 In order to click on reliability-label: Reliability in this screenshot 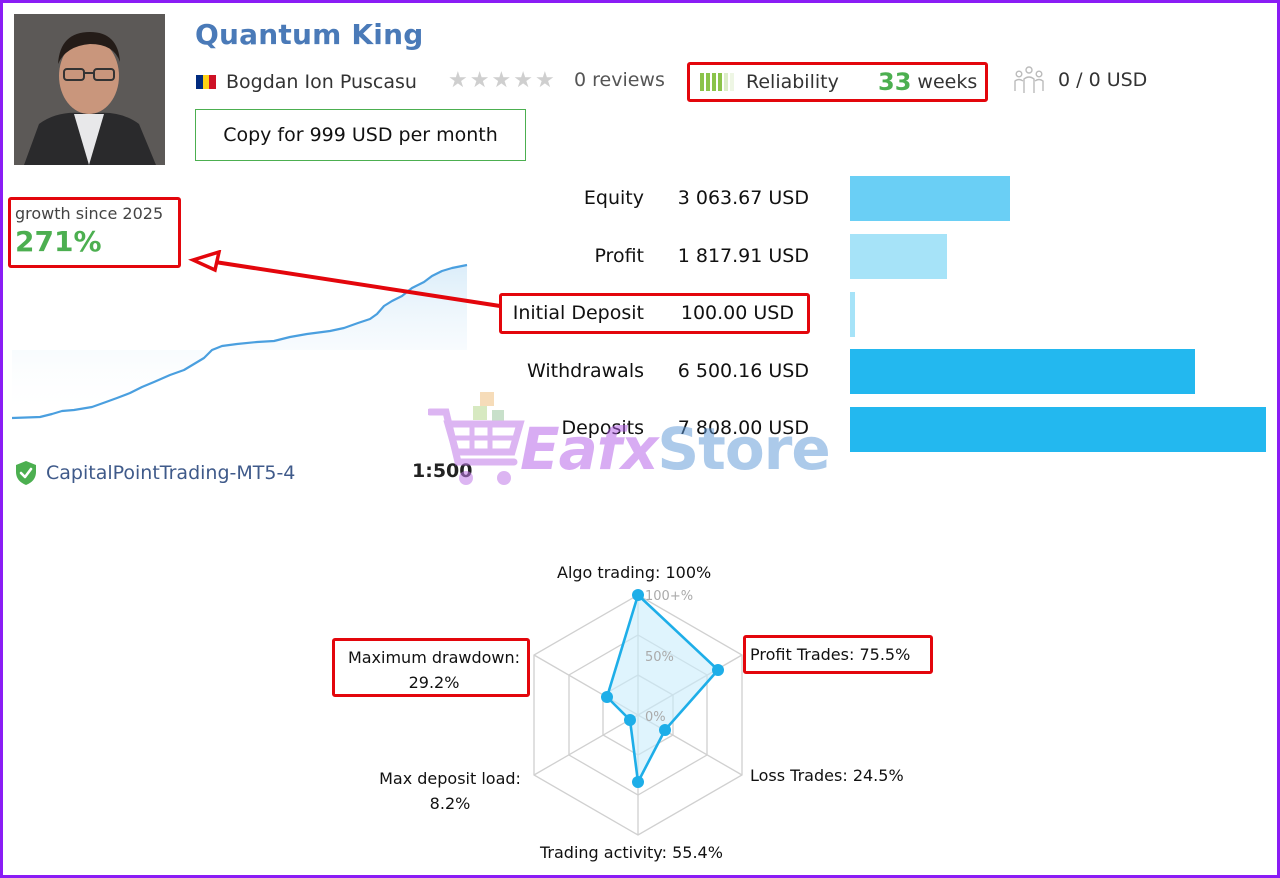, I will do `click(792, 82)`.